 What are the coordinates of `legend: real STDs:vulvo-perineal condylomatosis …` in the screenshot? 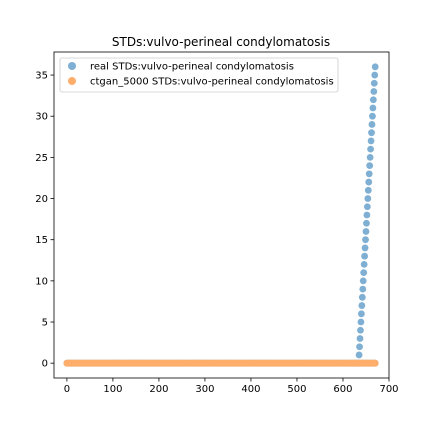 It's located at (199, 75).